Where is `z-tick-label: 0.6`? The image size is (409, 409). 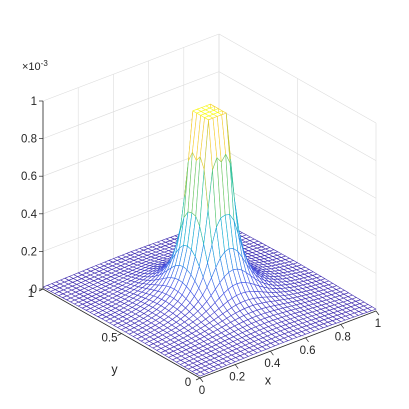
z-tick-label: 0.6 is located at coordinates (29, 177).